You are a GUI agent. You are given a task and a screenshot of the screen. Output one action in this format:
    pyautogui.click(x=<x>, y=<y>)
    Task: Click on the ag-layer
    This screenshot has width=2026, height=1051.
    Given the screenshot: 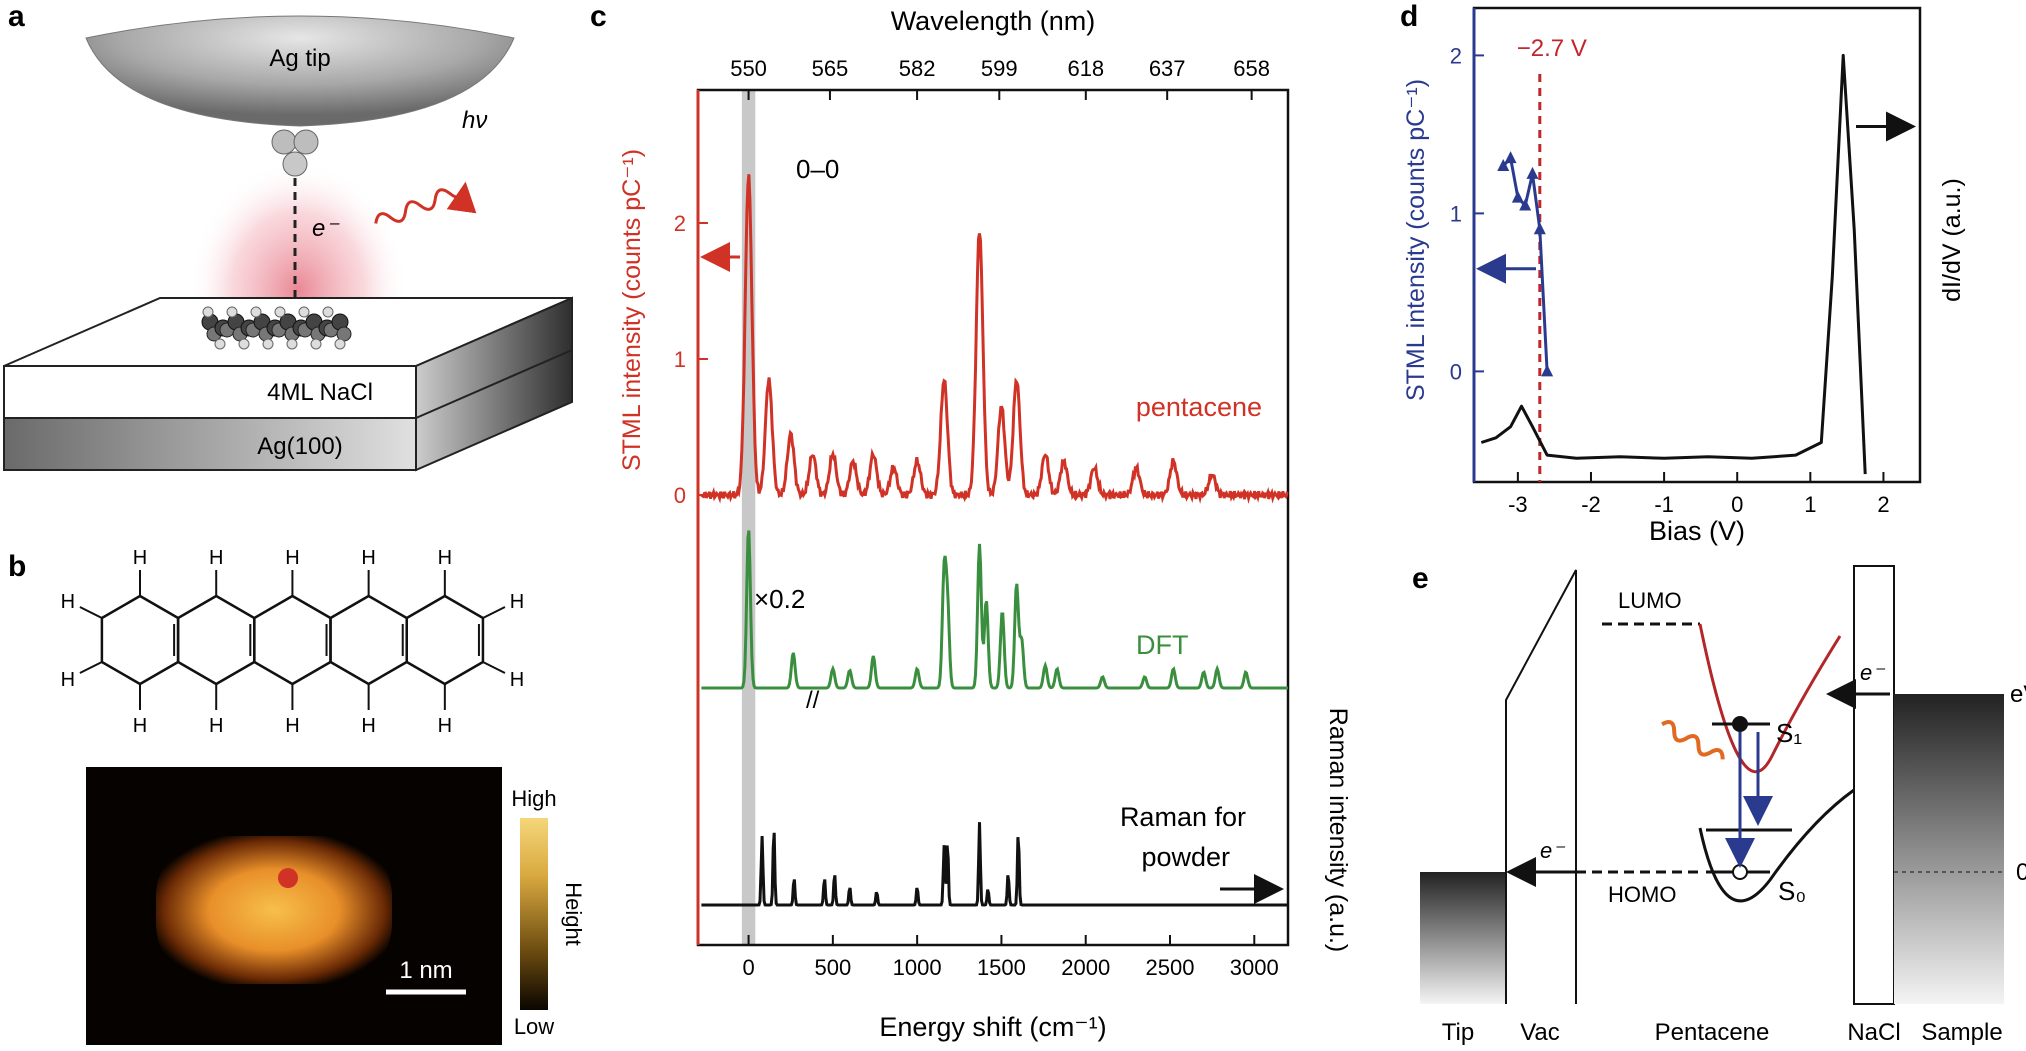 What is the action you would take?
    pyautogui.click(x=210, y=444)
    